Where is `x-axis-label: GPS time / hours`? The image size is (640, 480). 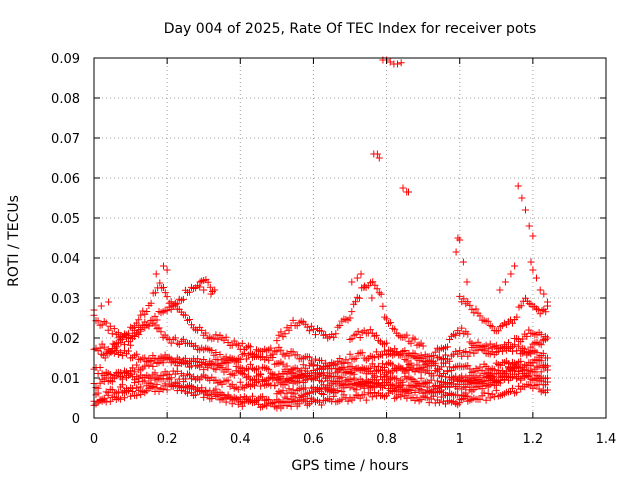
x-axis-label: GPS time / hours is located at coordinates (349, 466).